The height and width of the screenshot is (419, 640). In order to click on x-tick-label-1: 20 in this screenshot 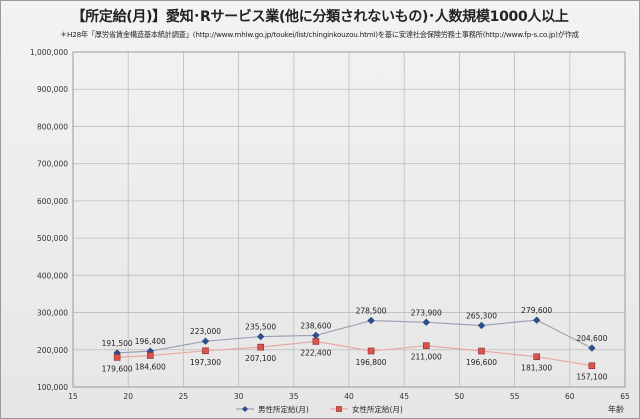, I will do `click(128, 396)`.